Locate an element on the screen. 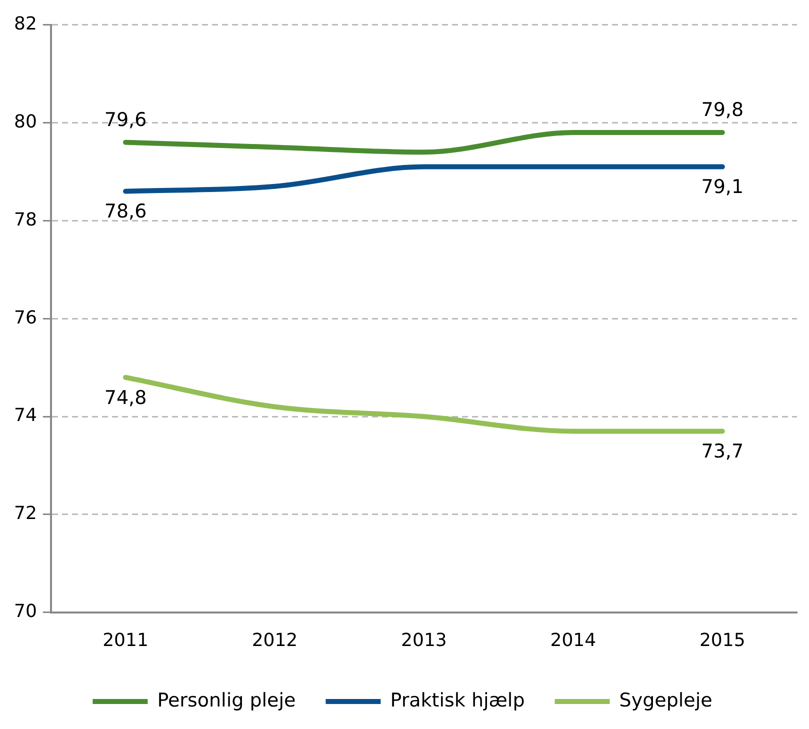 Image resolution: width=809 pixels, height=729 pixels. y-tick-label: 72 is located at coordinates (25, 513).